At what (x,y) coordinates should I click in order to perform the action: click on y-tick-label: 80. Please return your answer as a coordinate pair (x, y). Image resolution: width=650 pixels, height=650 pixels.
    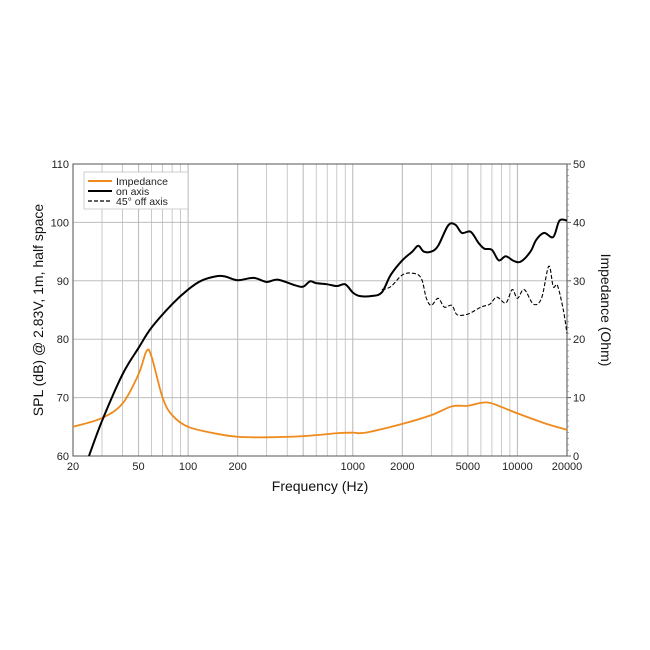
    Looking at the image, I should click on (63, 340).